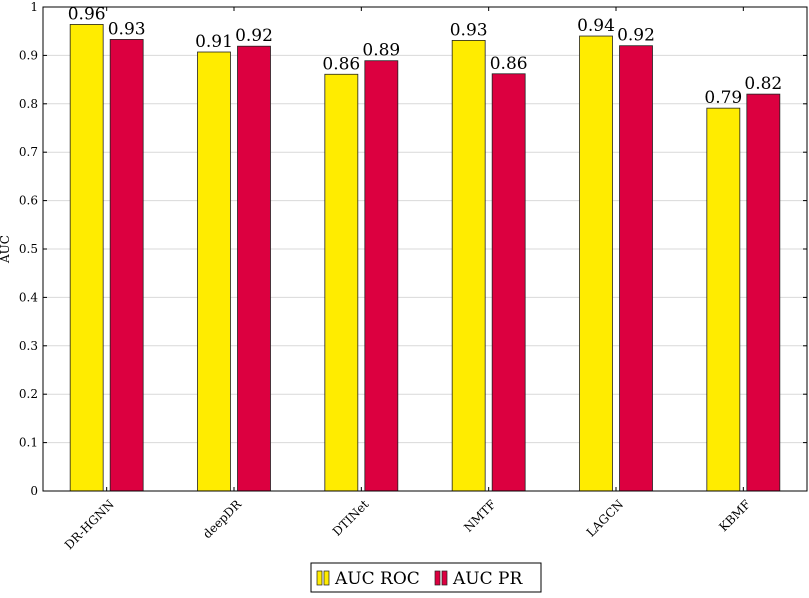 Image resolution: width=809 pixels, height=598 pixels. I want to click on data-label: 0.94, so click(596, 26).